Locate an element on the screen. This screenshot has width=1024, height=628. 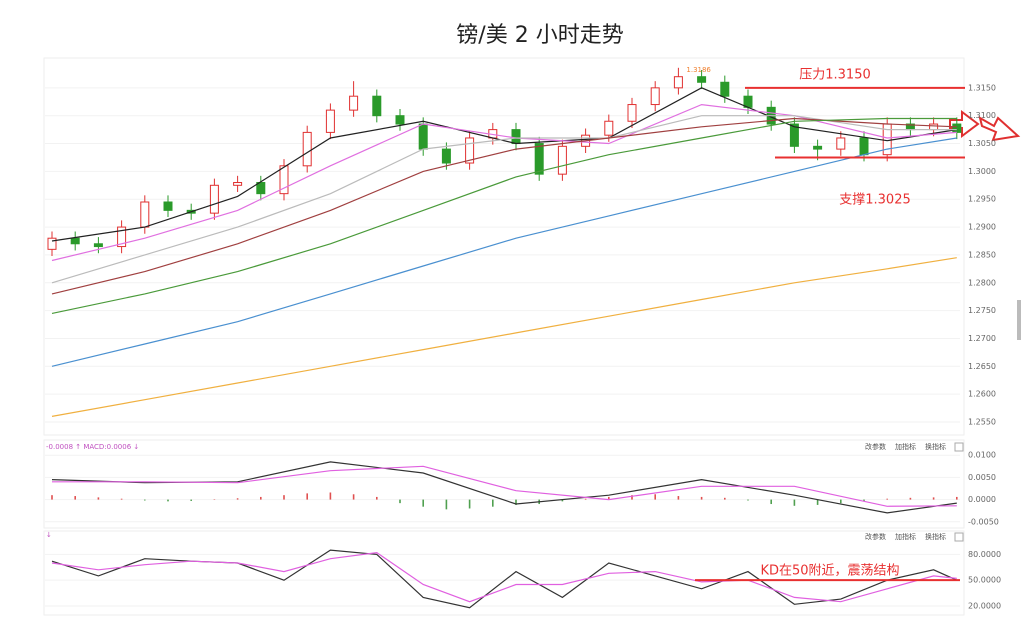
trend-arrows is located at coordinates (985, 126).